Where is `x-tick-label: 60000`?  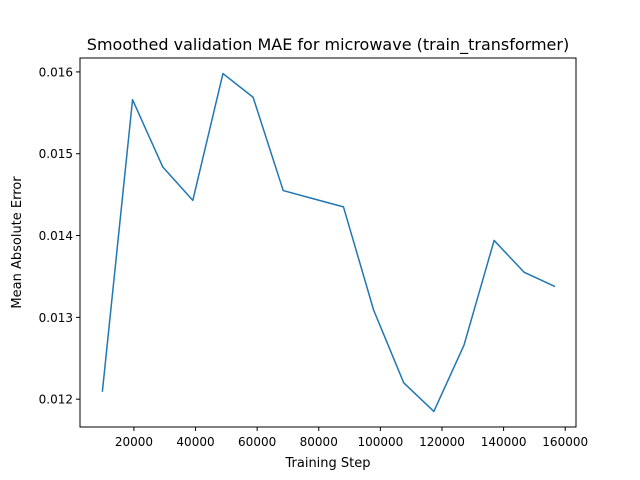
x-tick-label: 60000 is located at coordinates (257, 442).